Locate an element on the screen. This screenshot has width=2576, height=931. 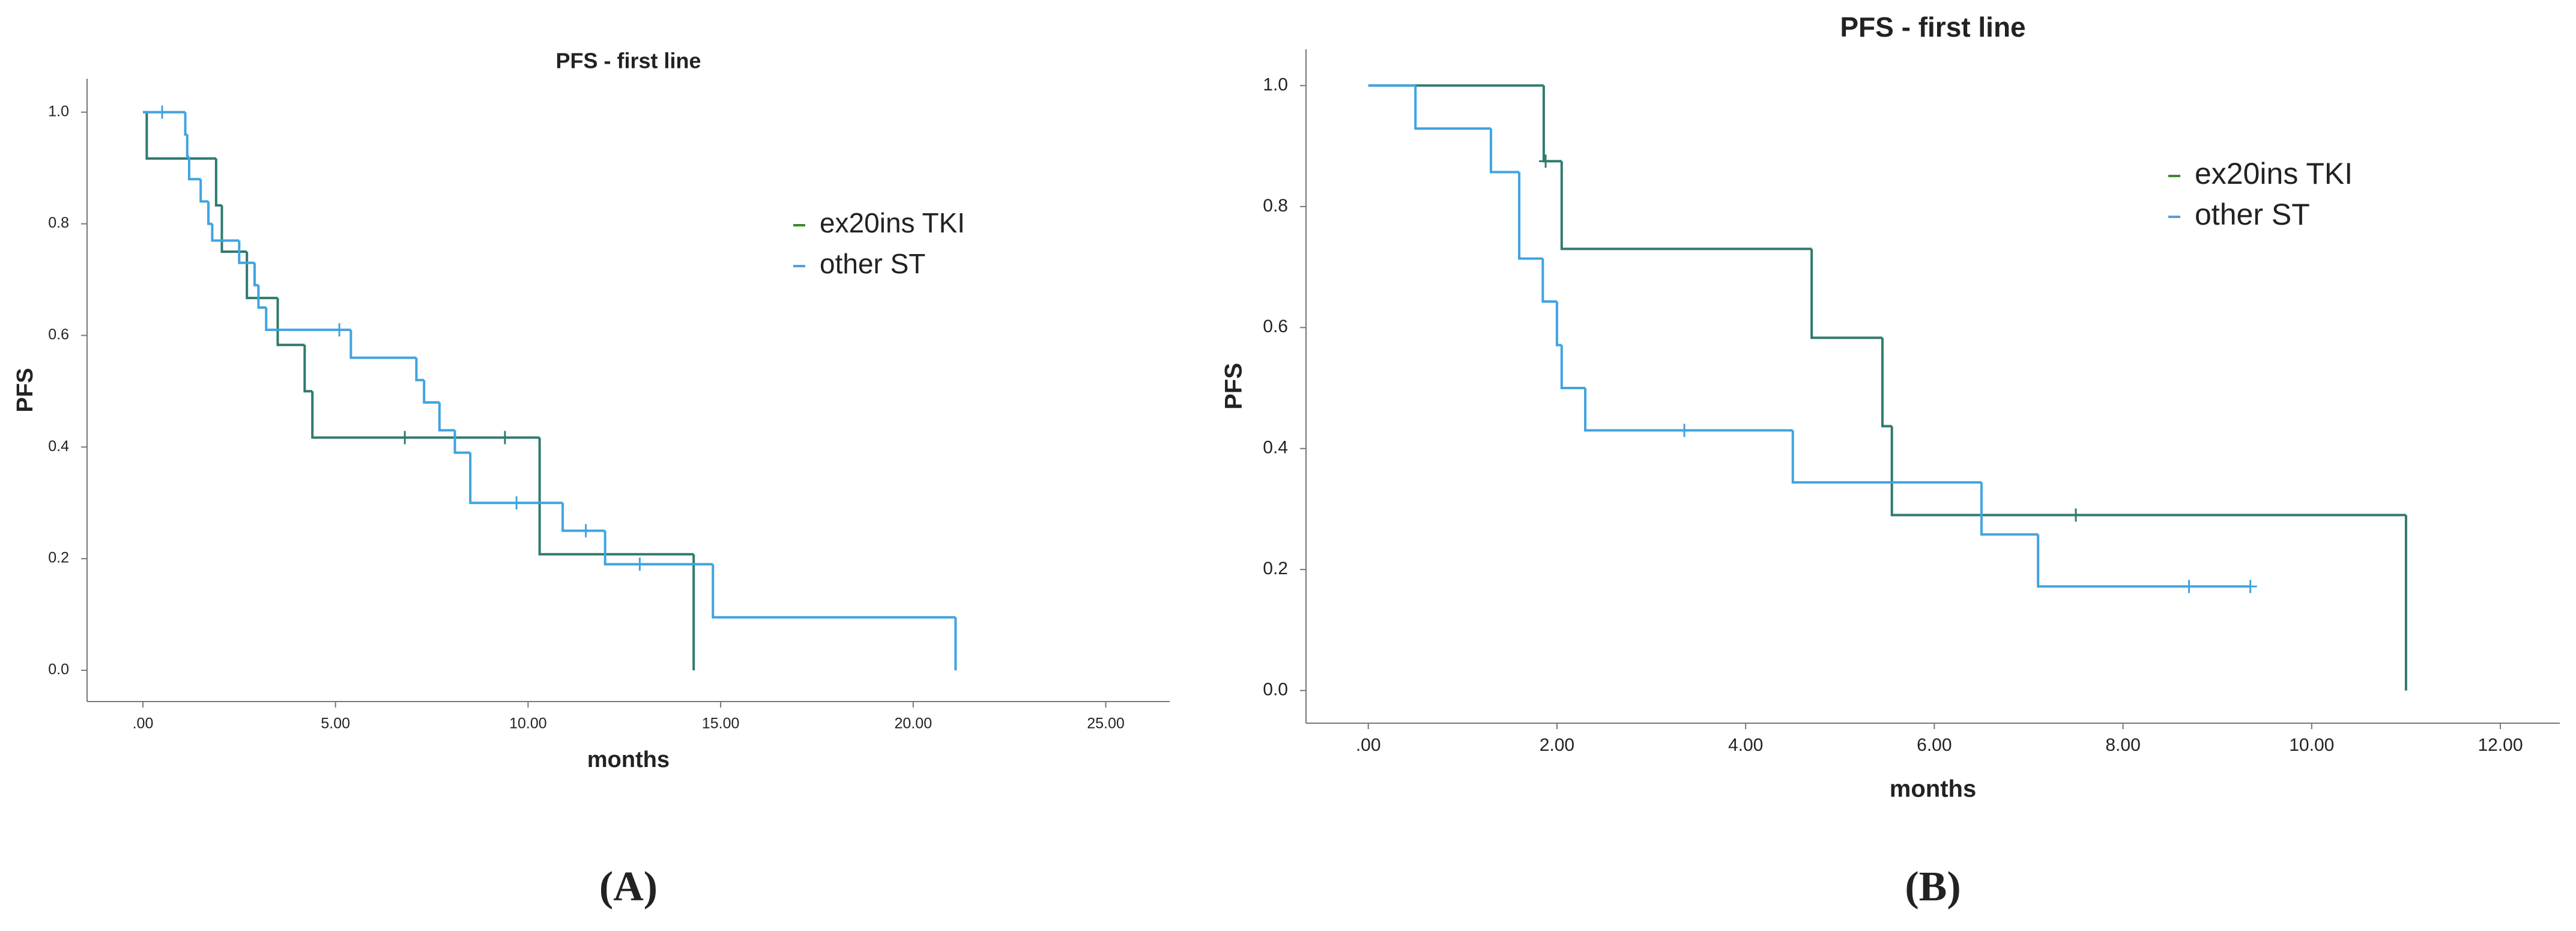
x-tick-label: 6.00 is located at coordinates (1934, 745).